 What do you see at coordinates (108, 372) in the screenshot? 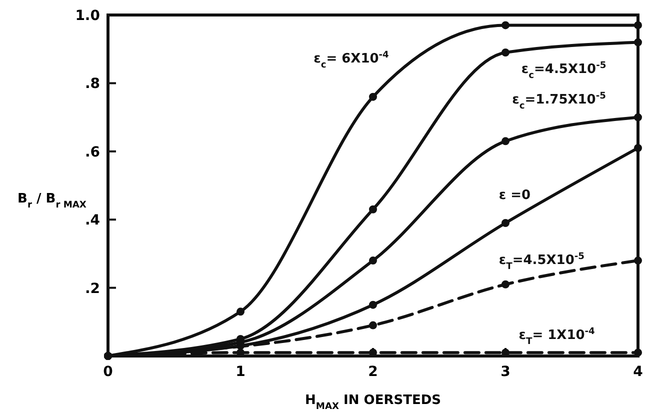
I see `x-tick-label: 0` at bounding box center [108, 372].